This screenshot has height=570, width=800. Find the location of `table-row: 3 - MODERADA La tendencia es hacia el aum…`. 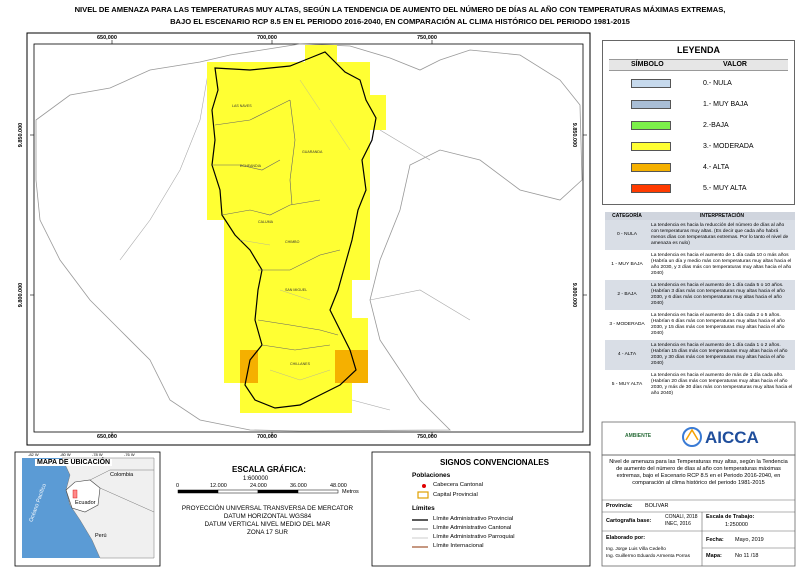

table-row: 3 - MODERADA La tendencia es hacia el aum… is located at coordinates (700, 325).